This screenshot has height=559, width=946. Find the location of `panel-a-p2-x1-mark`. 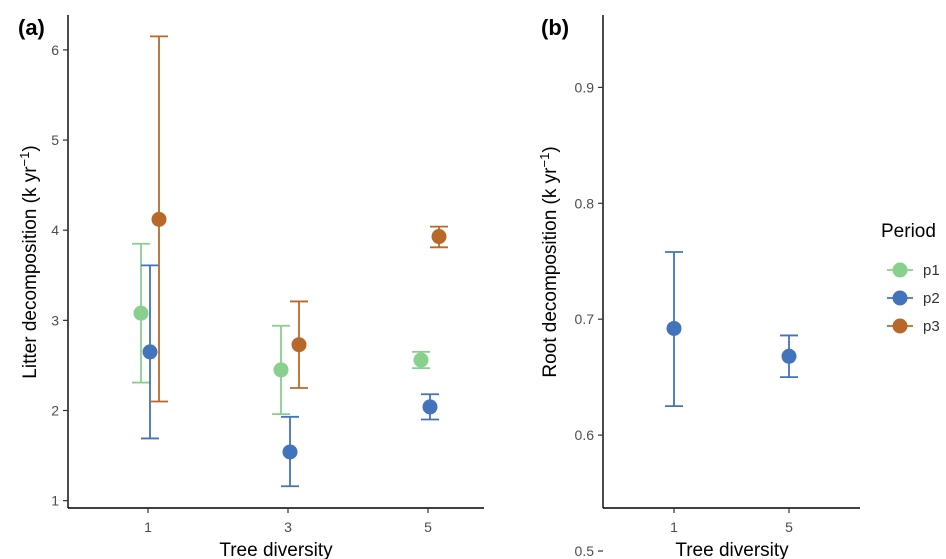

panel-a-p2-x1-mark is located at coordinates (150, 352).